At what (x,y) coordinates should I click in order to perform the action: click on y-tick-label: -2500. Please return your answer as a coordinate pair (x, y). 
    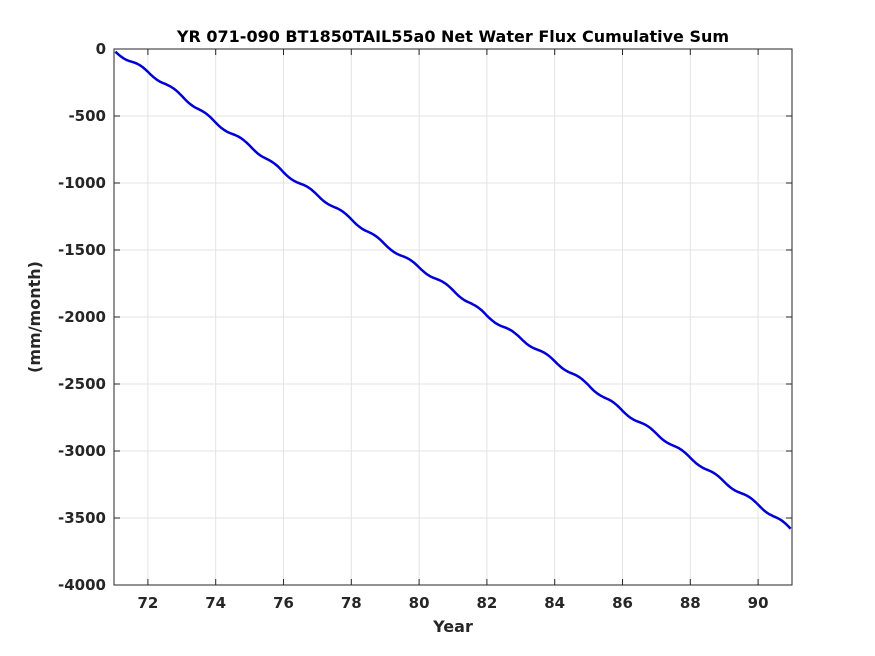
    Looking at the image, I should click on (82, 384).